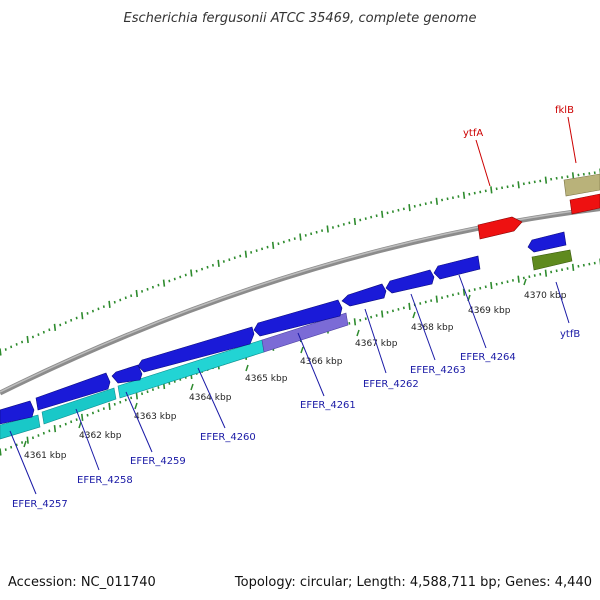 This screenshot has height=600, width=600. I want to click on gene-label-EFER_4257: EFER_4257, so click(40, 504).